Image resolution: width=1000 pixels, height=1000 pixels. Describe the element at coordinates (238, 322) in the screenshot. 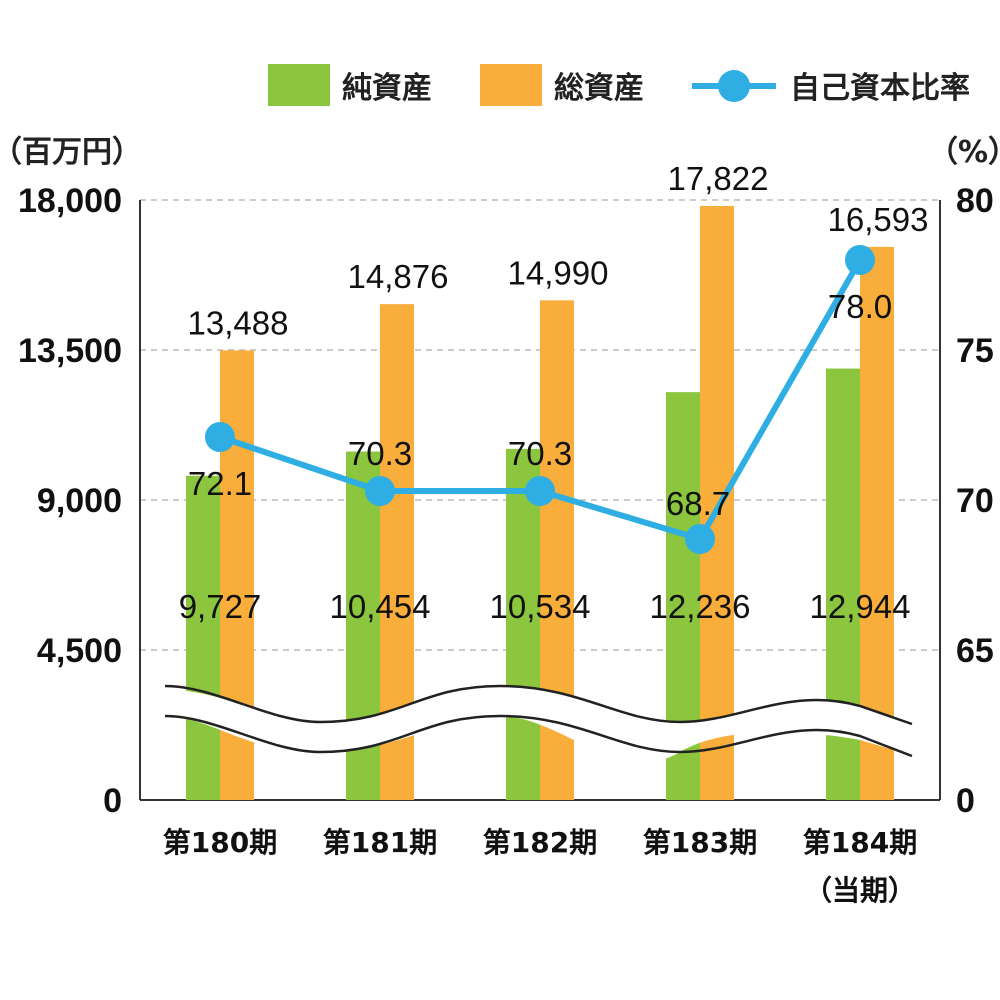

I see `data-label-total-assets: 13,488` at that location.